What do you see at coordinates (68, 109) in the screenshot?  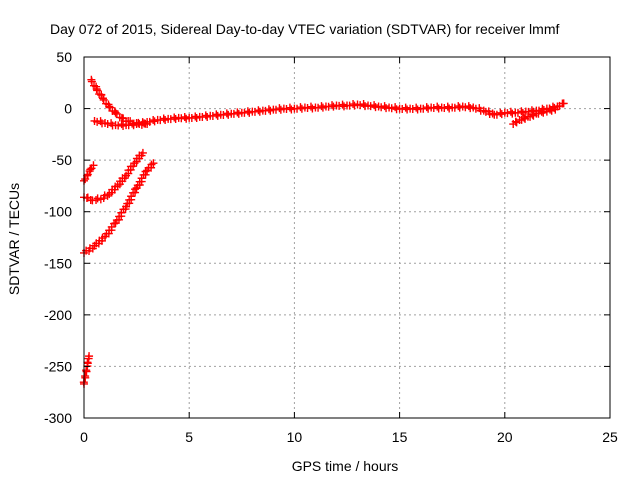 I see `y-tick-label: 0` at bounding box center [68, 109].